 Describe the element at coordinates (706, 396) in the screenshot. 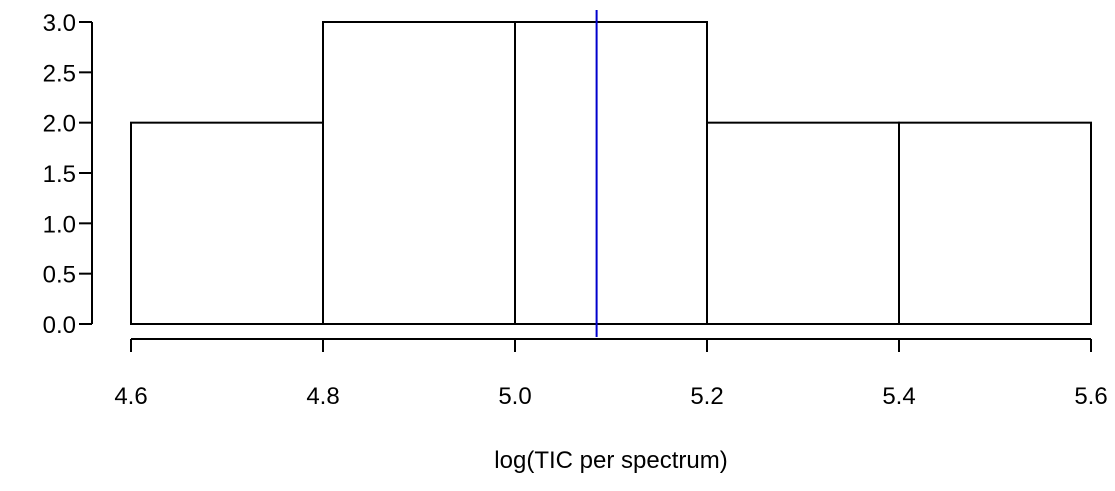

I see `x-tick-label: 5.2` at that location.